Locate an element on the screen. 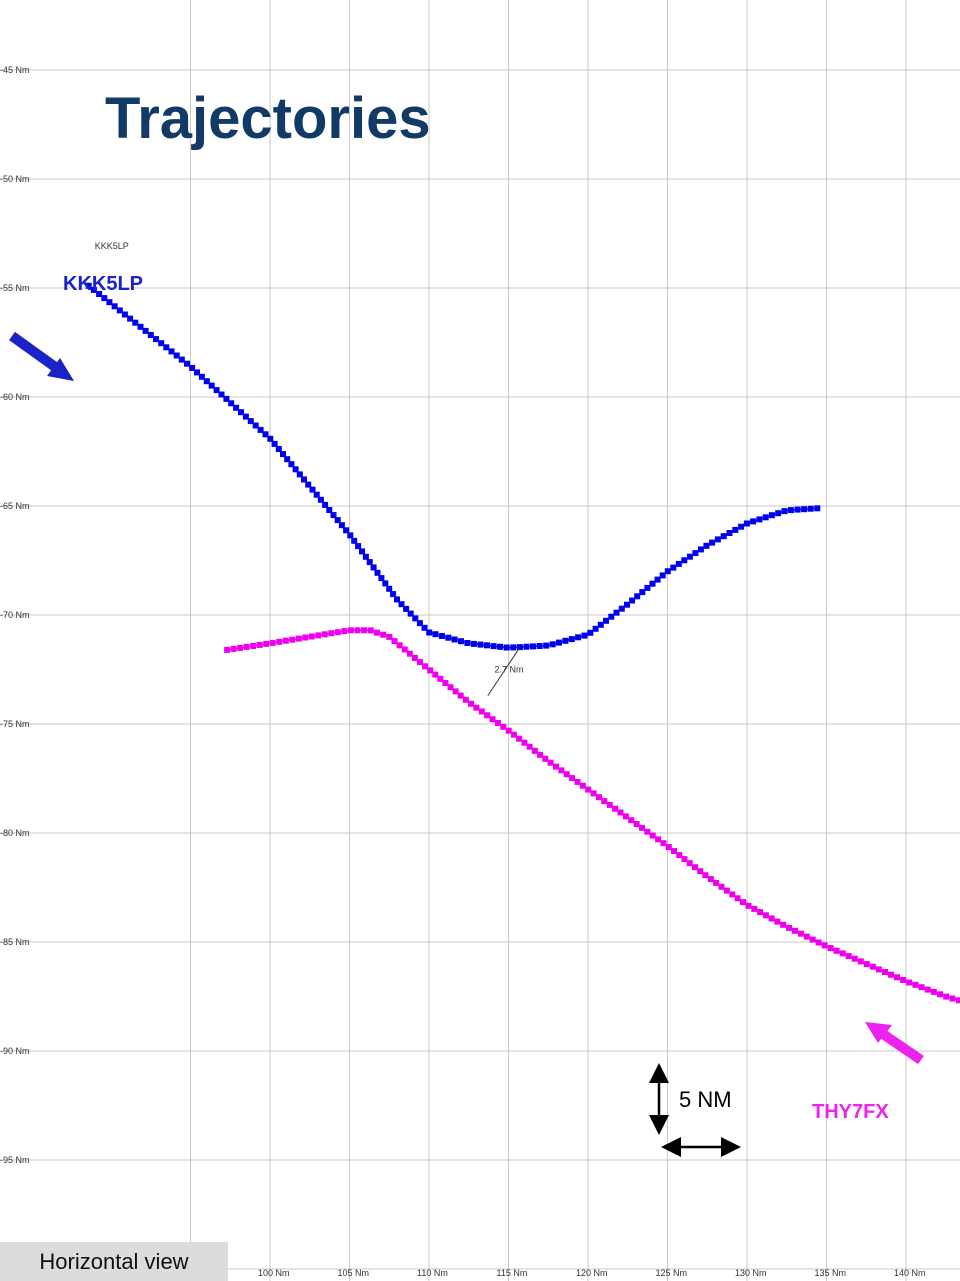 This screenshot has width=960, height=1281. scale-label: 5 NM is located at coordinates (705, 1099).